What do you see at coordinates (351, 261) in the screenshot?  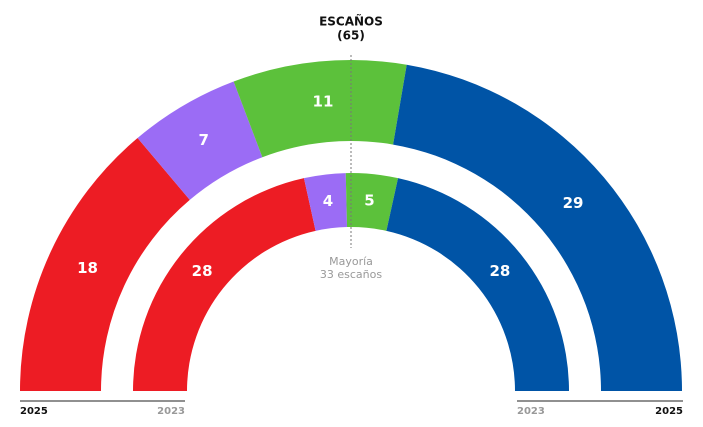 I see `majority-label: Mayoría` at bounding box center [351, 261].